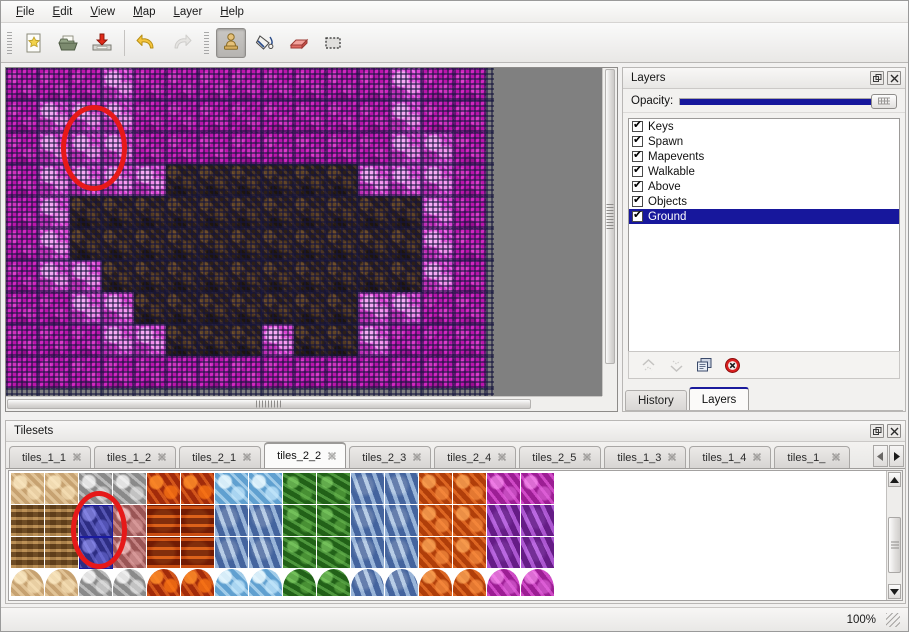 The width and height of the screenshot is (909, 632). I want to click on delete-layer-button, so click(732, 365).